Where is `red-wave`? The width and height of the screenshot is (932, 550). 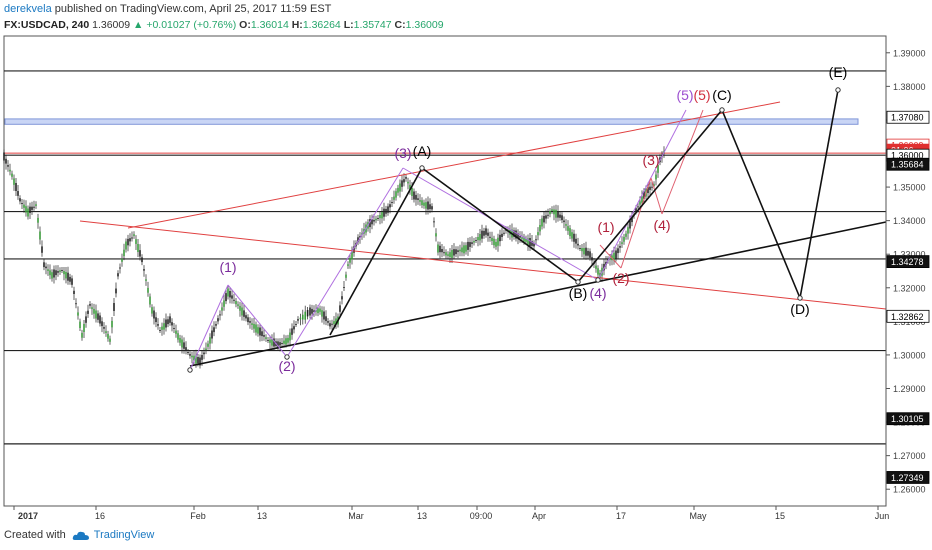 red-wave is located at coordinates (682, 162).